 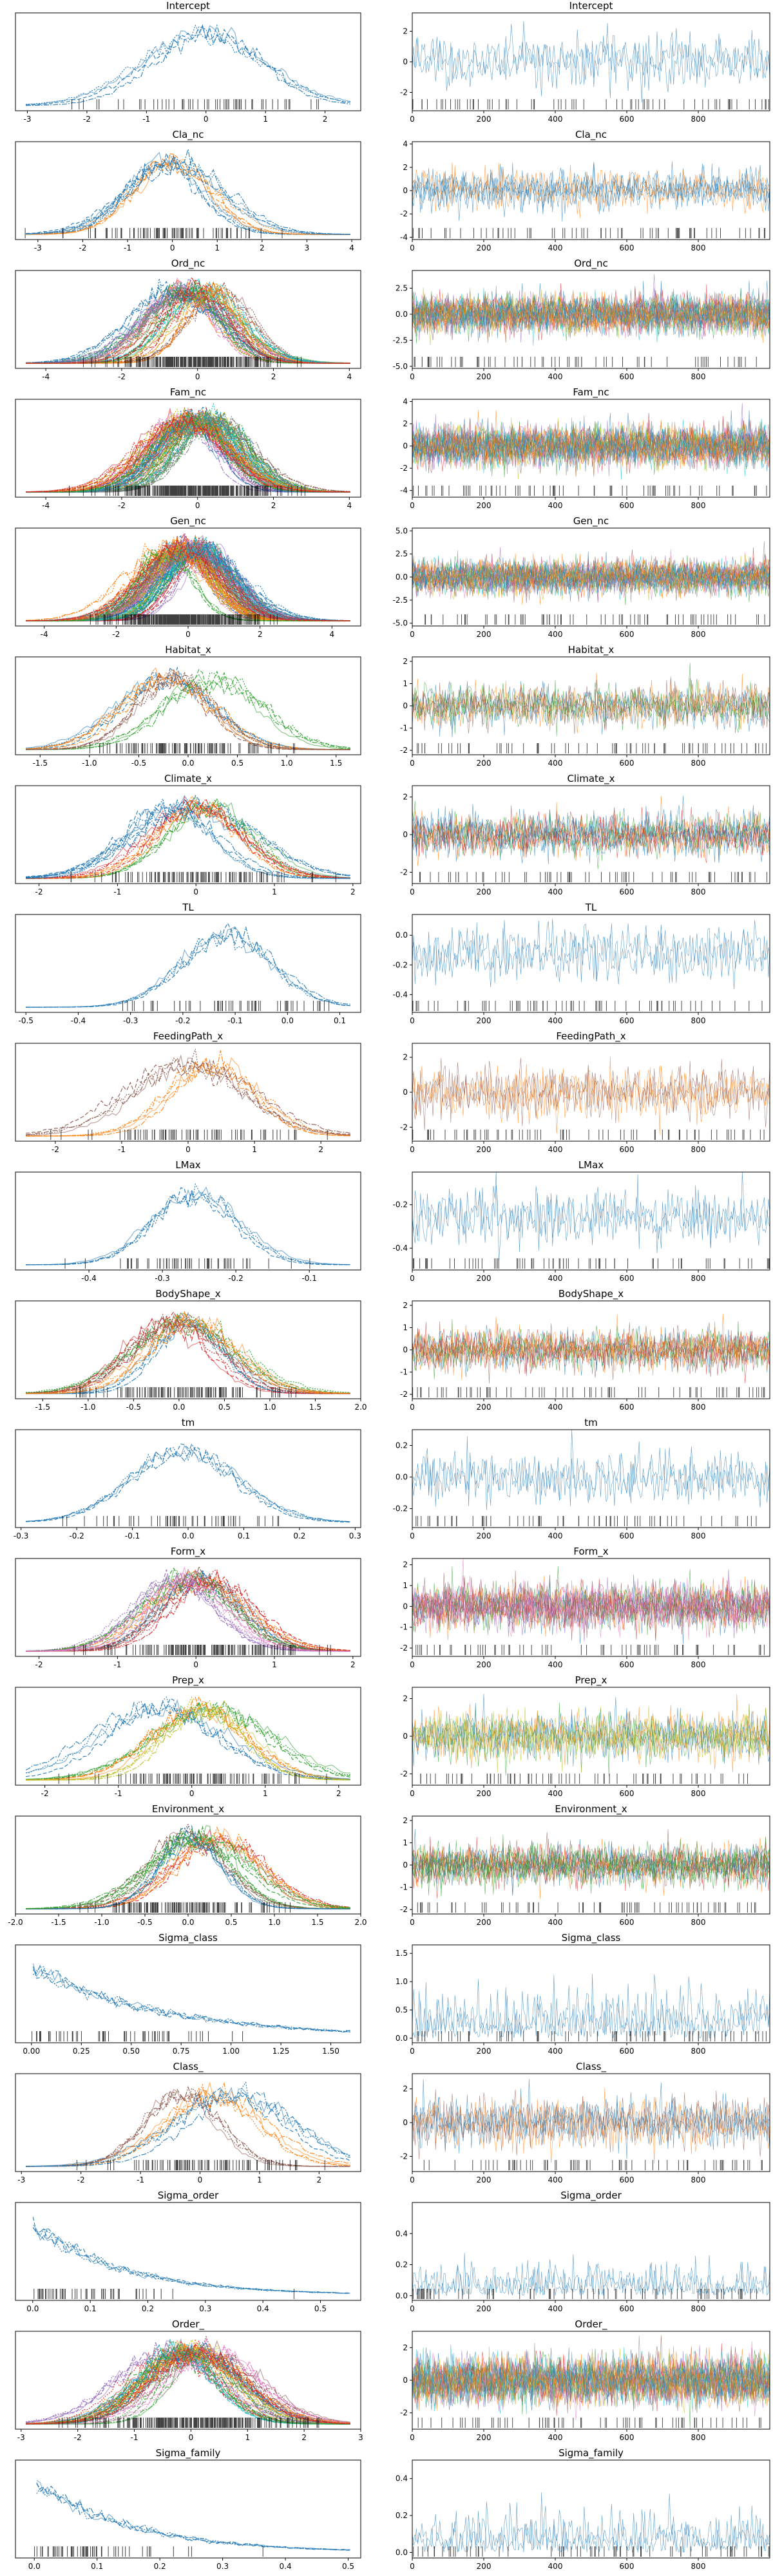 I want to click on trace-ytick-14-3: 1, so click(x=405, y=1843).